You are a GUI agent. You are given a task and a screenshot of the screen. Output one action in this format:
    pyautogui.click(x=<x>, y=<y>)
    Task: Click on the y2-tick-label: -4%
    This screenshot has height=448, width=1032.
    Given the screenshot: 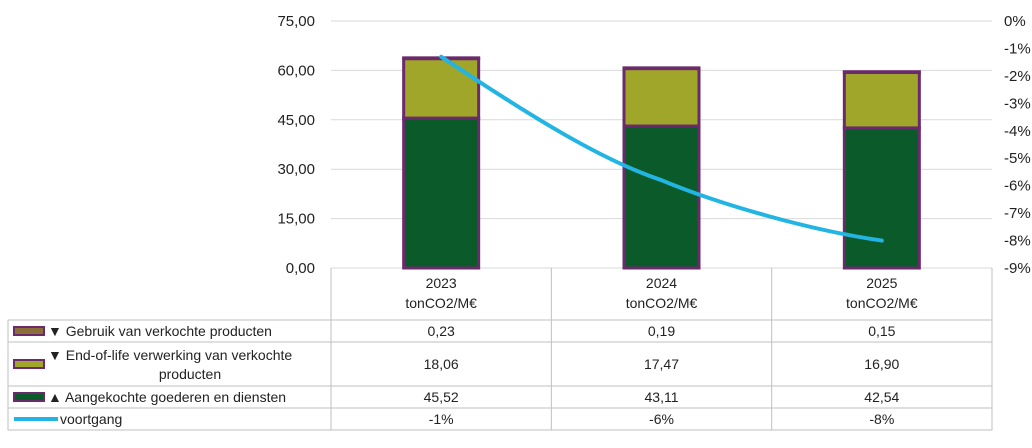 What is the action you would take?
    pyautogui.click(x=1017, y=131)
    